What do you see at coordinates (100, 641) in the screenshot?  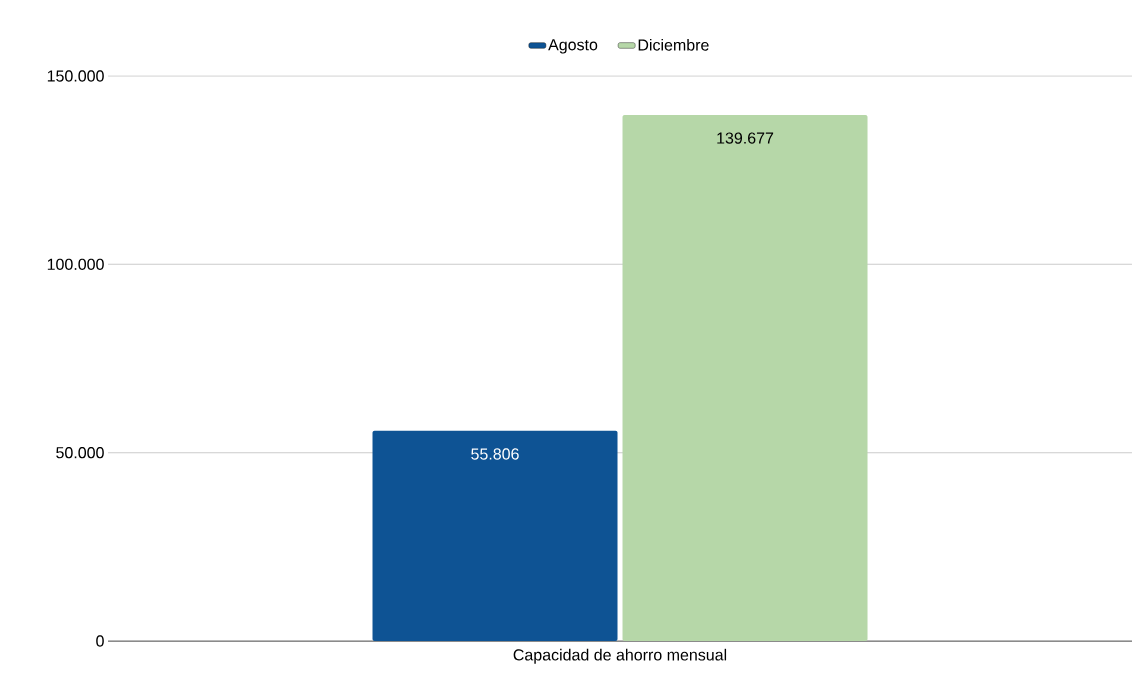 I see `y-tick-label: 0` at bounding box center [100, 641].